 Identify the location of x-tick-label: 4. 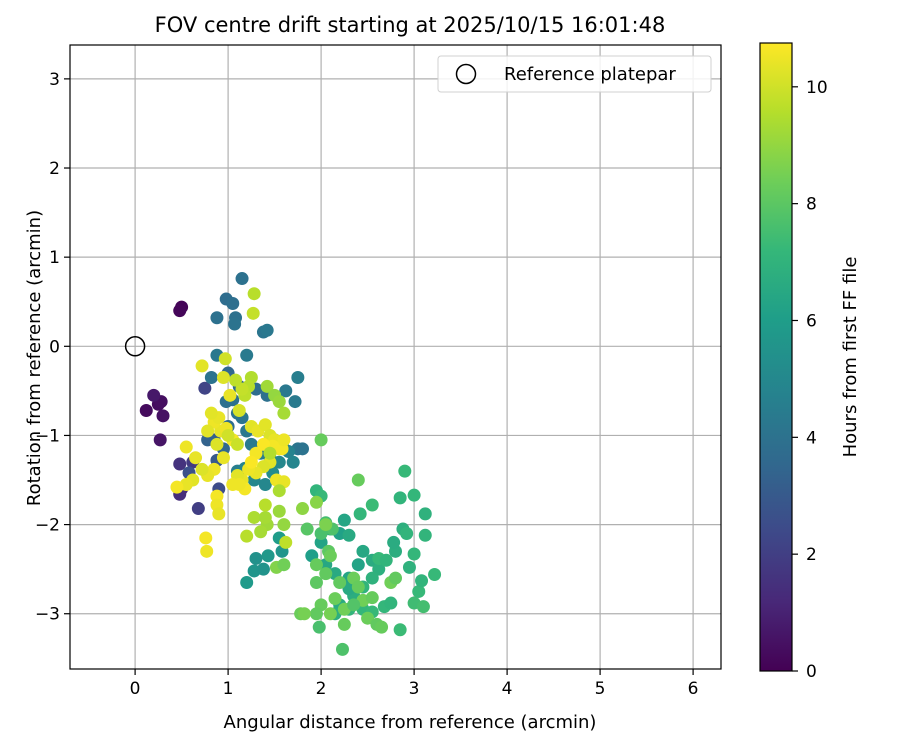
(507, 689).